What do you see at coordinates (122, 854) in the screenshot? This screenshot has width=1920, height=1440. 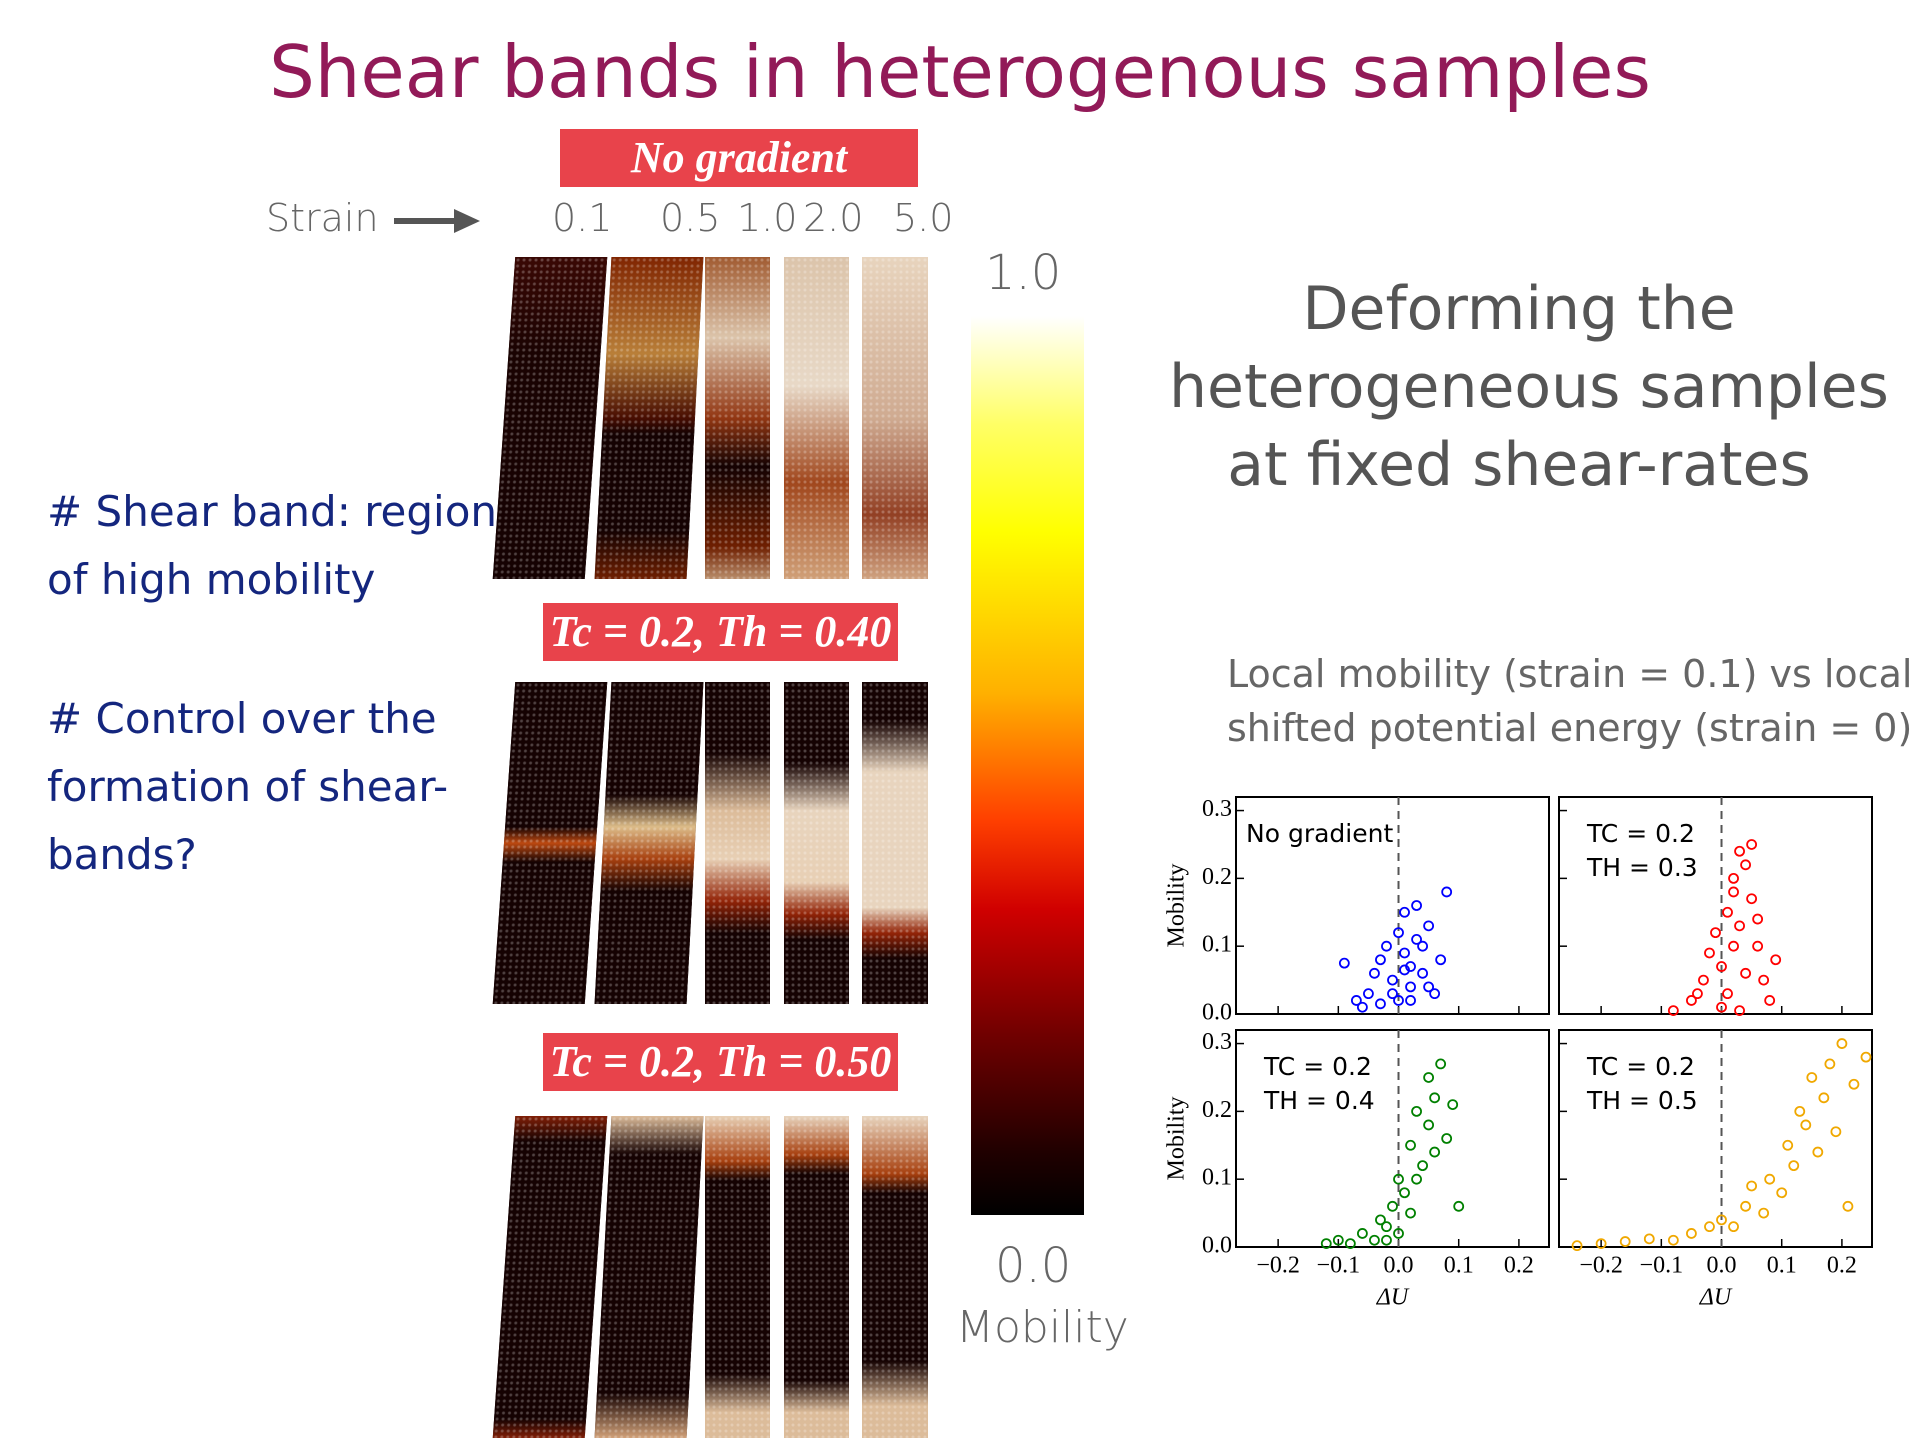 I see `bullet-line: bands?` at bounding box center [122, 854].